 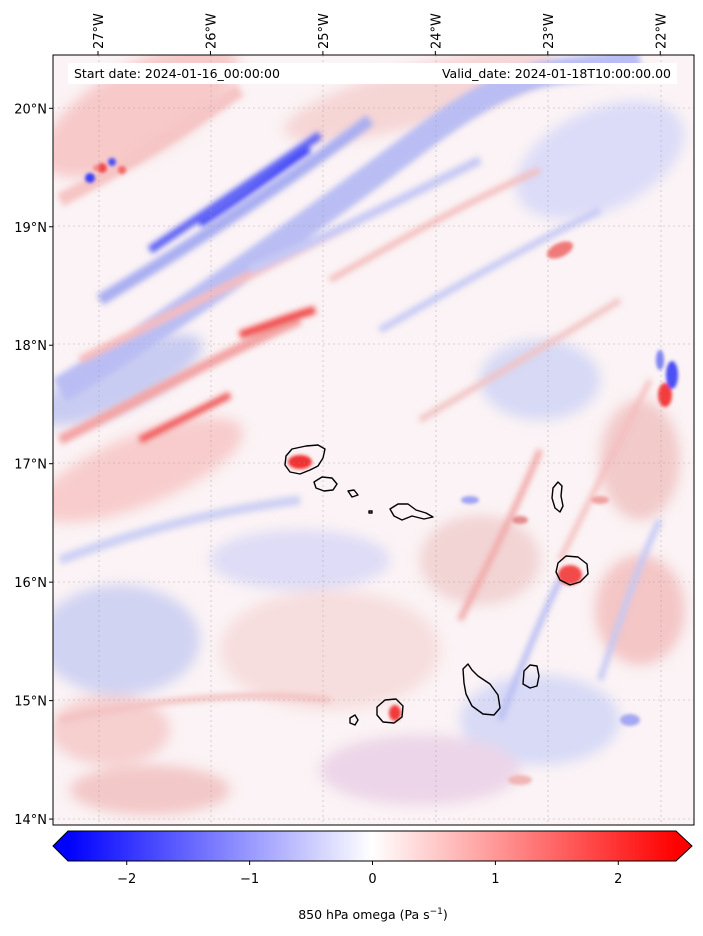 I want to click on island-sao-vicente, so click(x=325, y=484).